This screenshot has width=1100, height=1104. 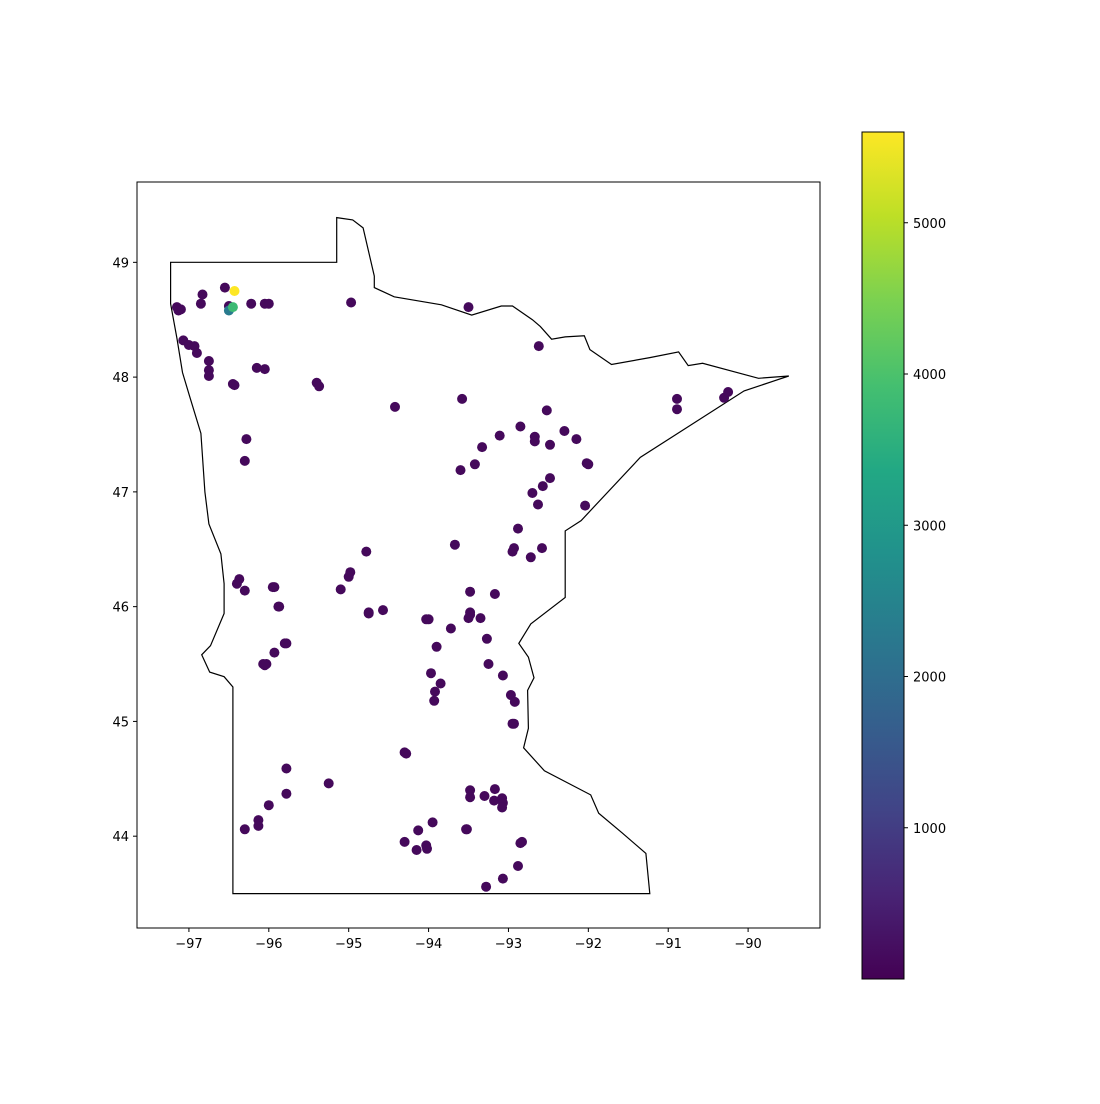 I want to click on colorbar-tick-label: 5000, so click(x=929, y=224).